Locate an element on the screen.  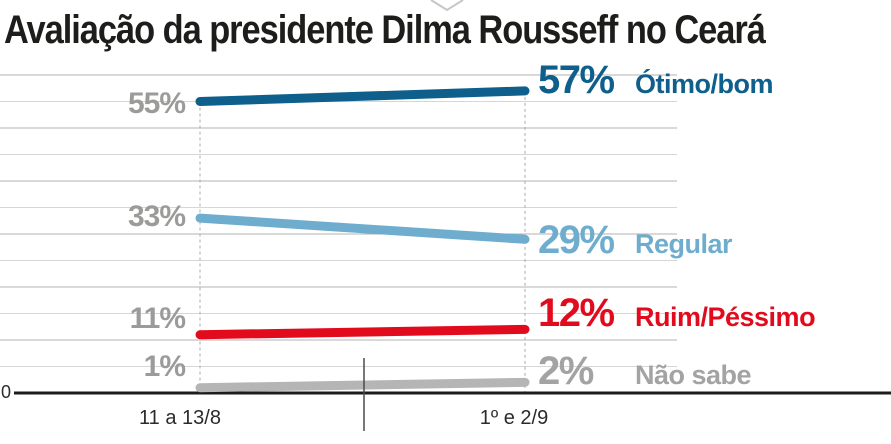
series-name-nao-sabe: Não sabe is located at coordinates (693, 375).